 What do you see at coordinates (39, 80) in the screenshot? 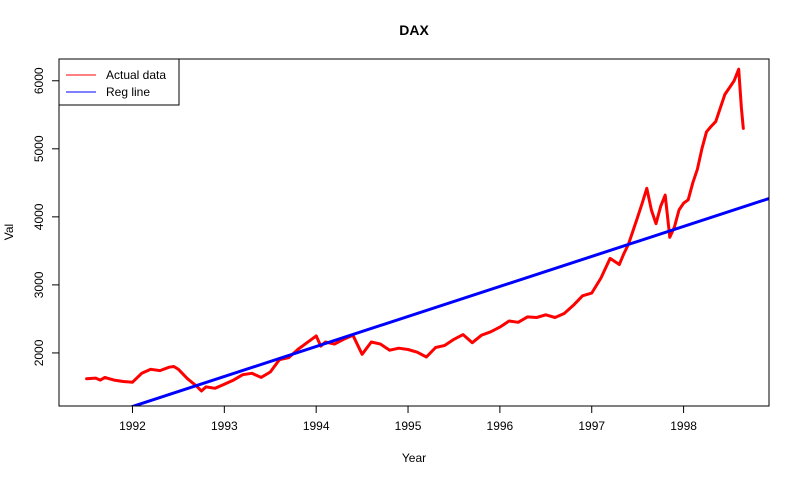
I see `y-tick-label: 6000` at bounding box center [39, 80].